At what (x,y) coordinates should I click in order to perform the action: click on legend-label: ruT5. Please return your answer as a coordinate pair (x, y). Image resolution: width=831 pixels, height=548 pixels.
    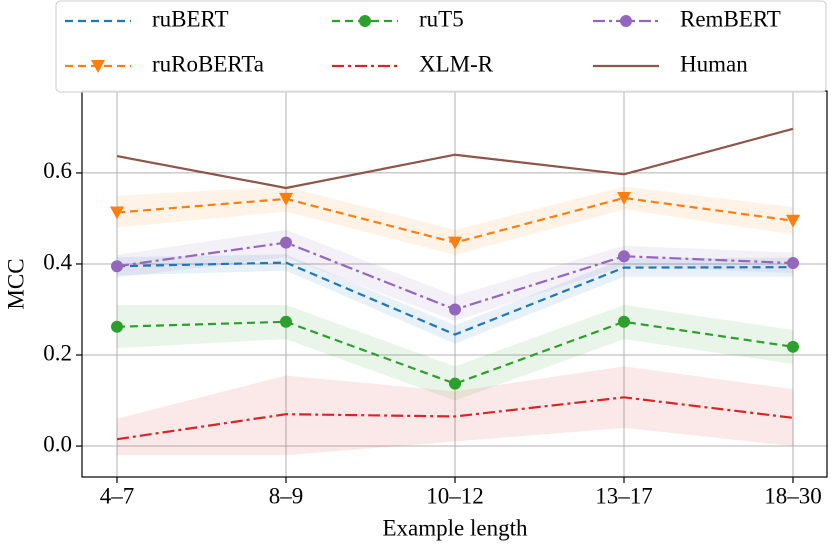
    Looking at the image, I should click on (441, 18).